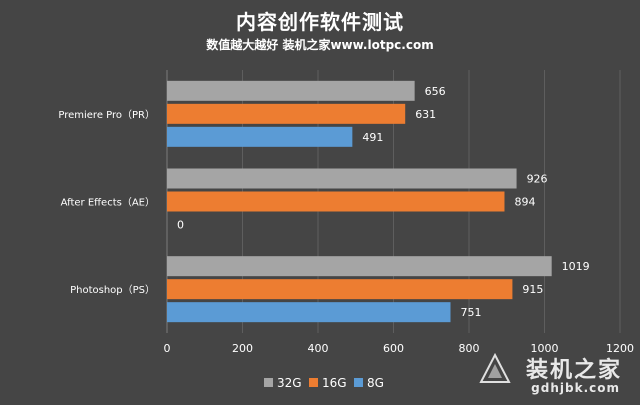 This screenshot has height=405, width=640. I want to click on data-label: 631, so click(425, 114).